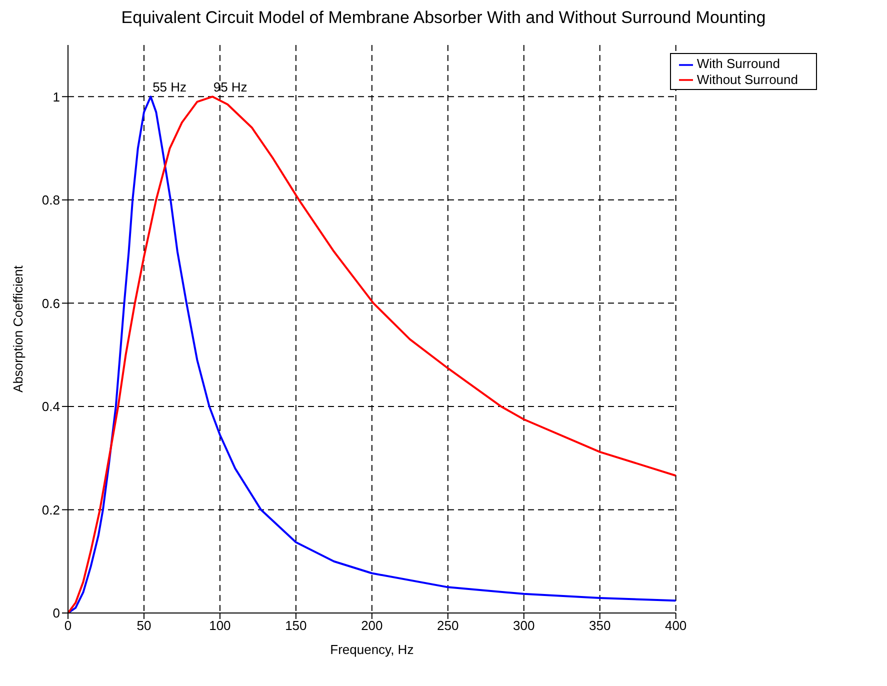 The image size is (887, 686). I want to click on x-tick-label: 350, so click(600, 626).